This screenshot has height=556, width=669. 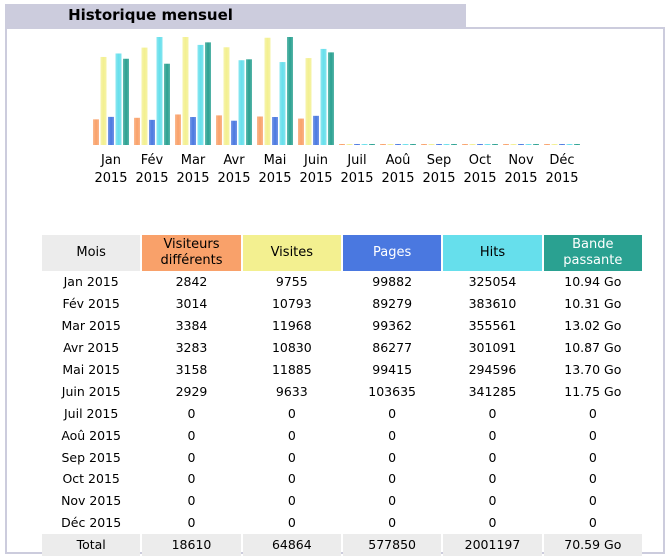 I want to click on cell-hits: 355561, so click(x=492, y=326).